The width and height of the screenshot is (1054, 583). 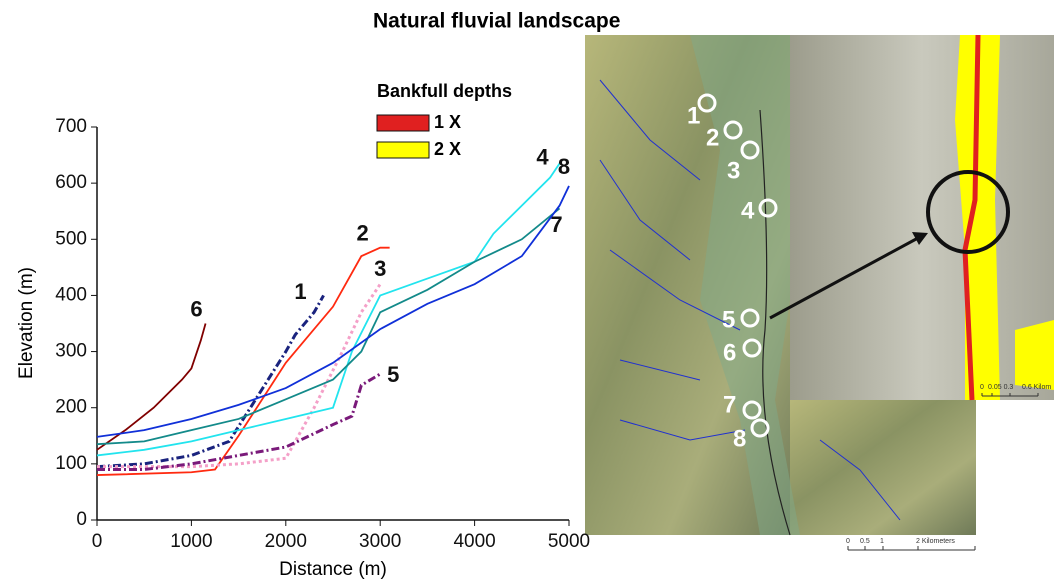 What do you see at coordinates (693, 115) in the screenshot?
I see `site-label: 1` at bounding box center [693, 115].